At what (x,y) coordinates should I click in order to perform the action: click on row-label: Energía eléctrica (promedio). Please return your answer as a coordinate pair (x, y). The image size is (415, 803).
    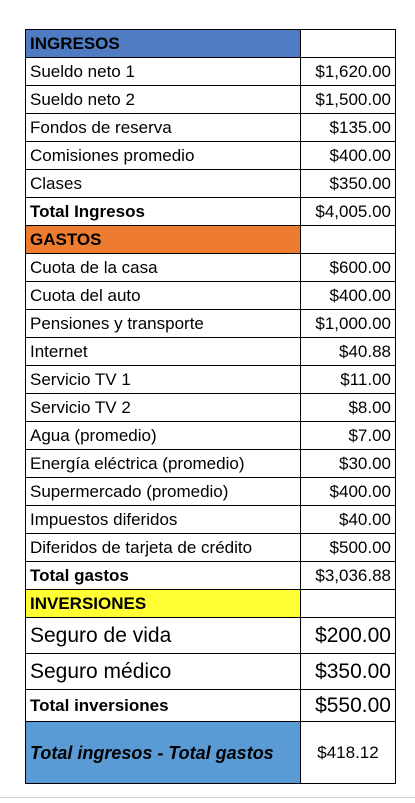
    Looking at the image, I should click on (163, 463).